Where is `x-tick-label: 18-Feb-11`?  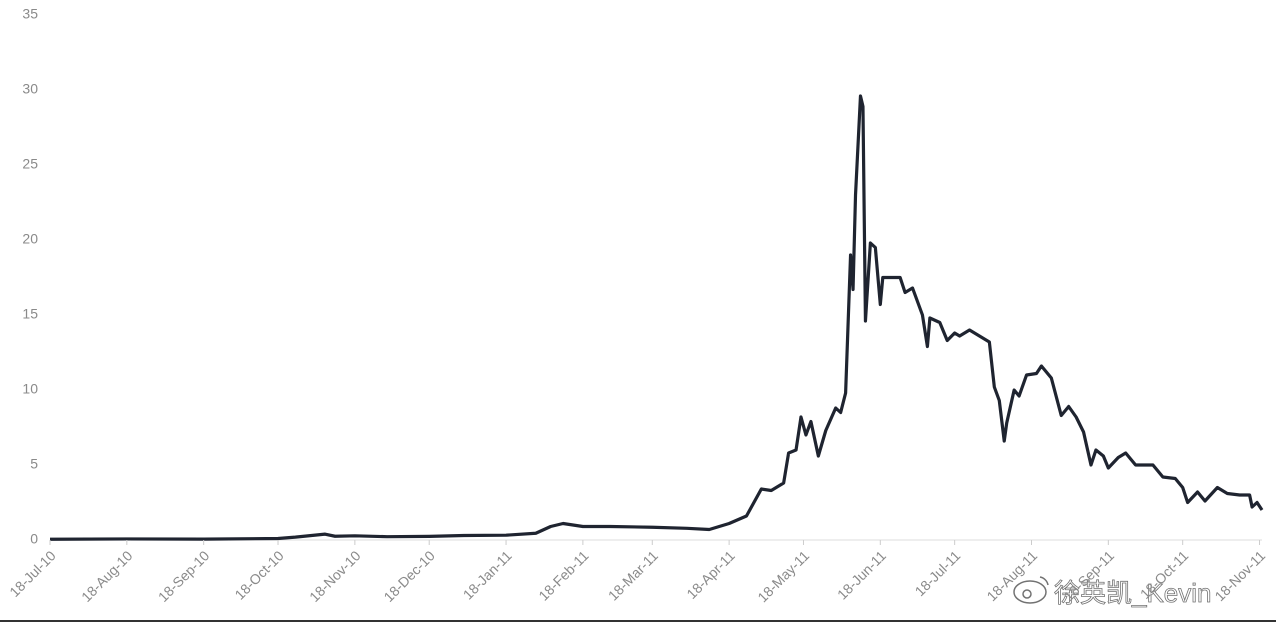 x-tick-label: 18-Feb-11 is located at coordinates (563, 575).